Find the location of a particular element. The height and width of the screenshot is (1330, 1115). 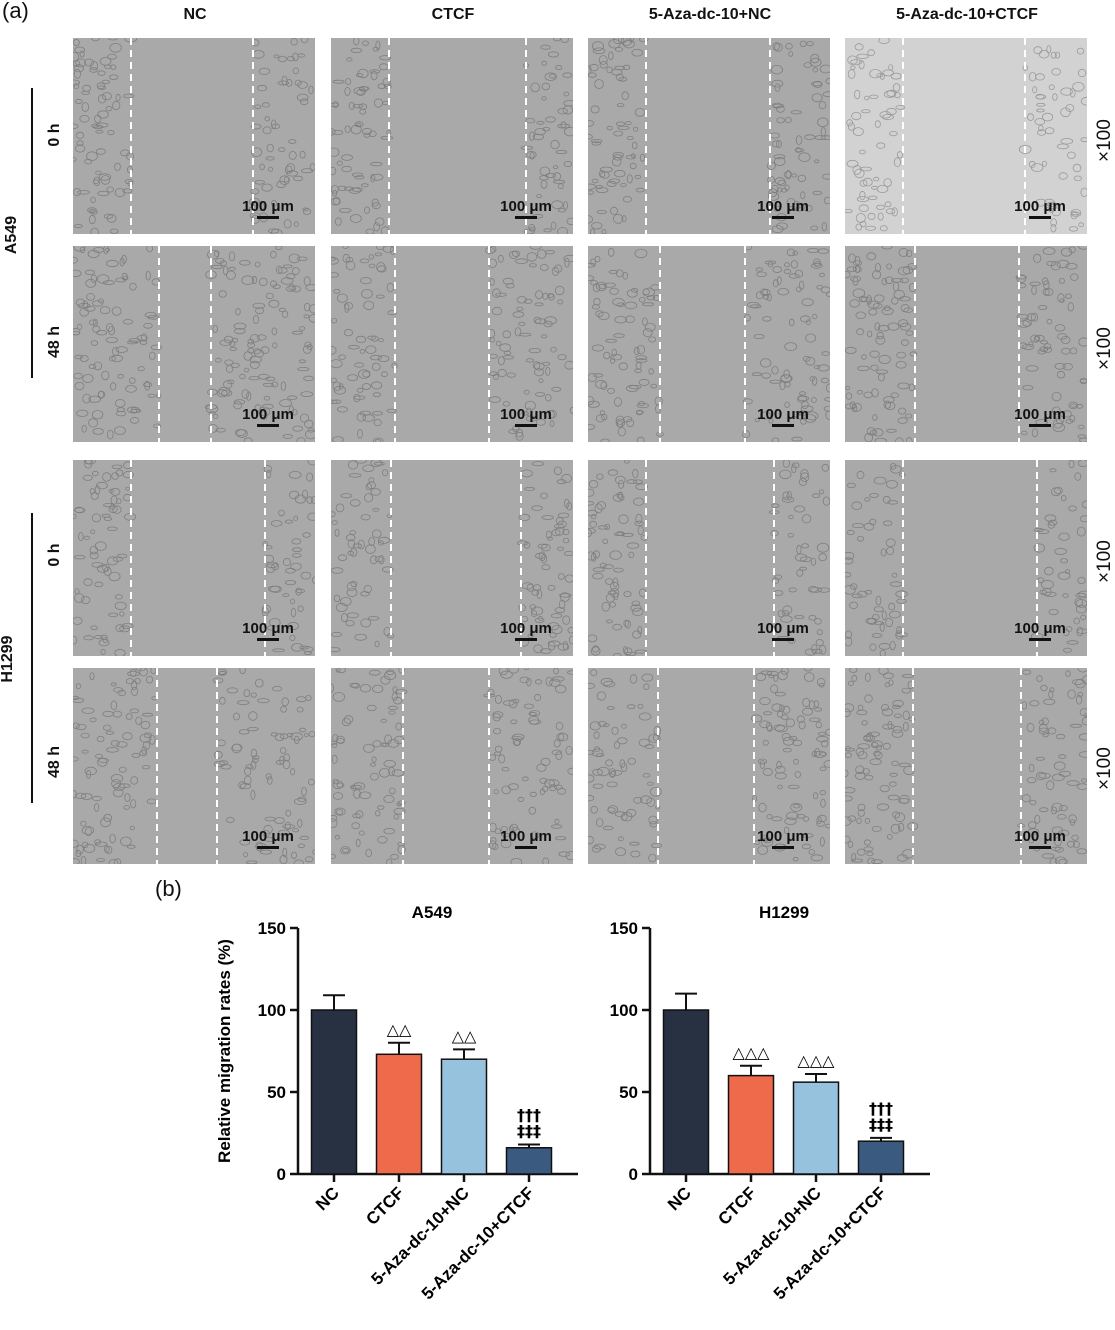

column-header-aza-nc: 5-Aza-dc-10+NC is located at coordinates (710, 14).